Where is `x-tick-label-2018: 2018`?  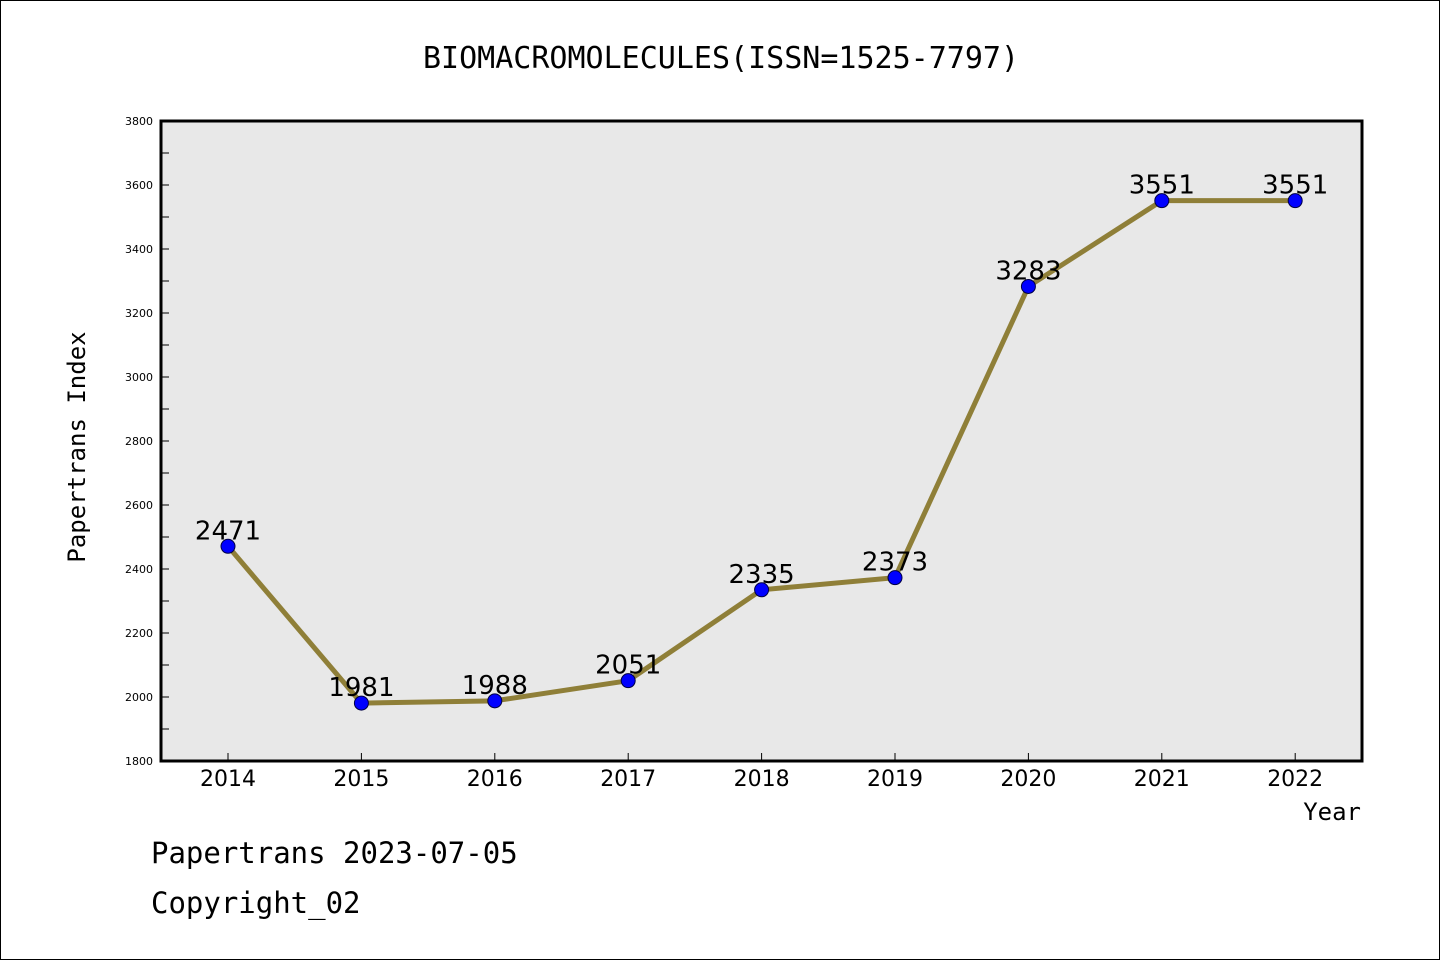 x-tick-label-2018: 2018 is located at coordinates (762, 779).